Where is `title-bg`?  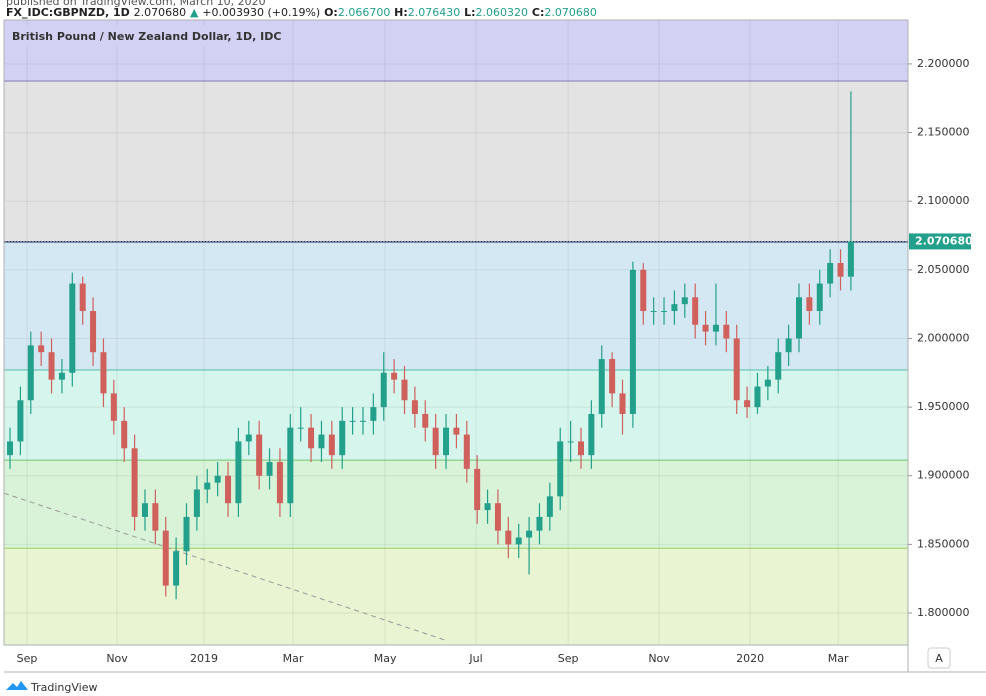
title-bg is located at coordinates (133, 36).